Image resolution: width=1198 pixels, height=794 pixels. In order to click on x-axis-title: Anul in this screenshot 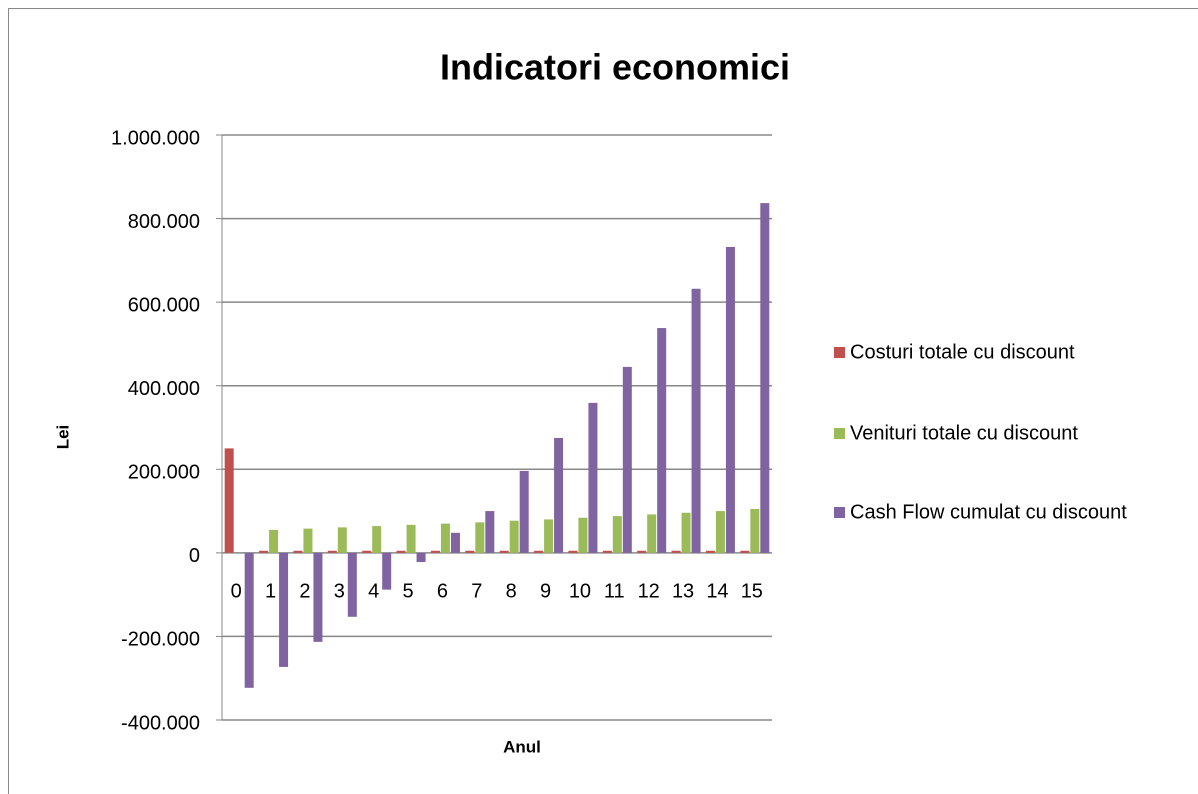, I will do `click(522, 746)`.